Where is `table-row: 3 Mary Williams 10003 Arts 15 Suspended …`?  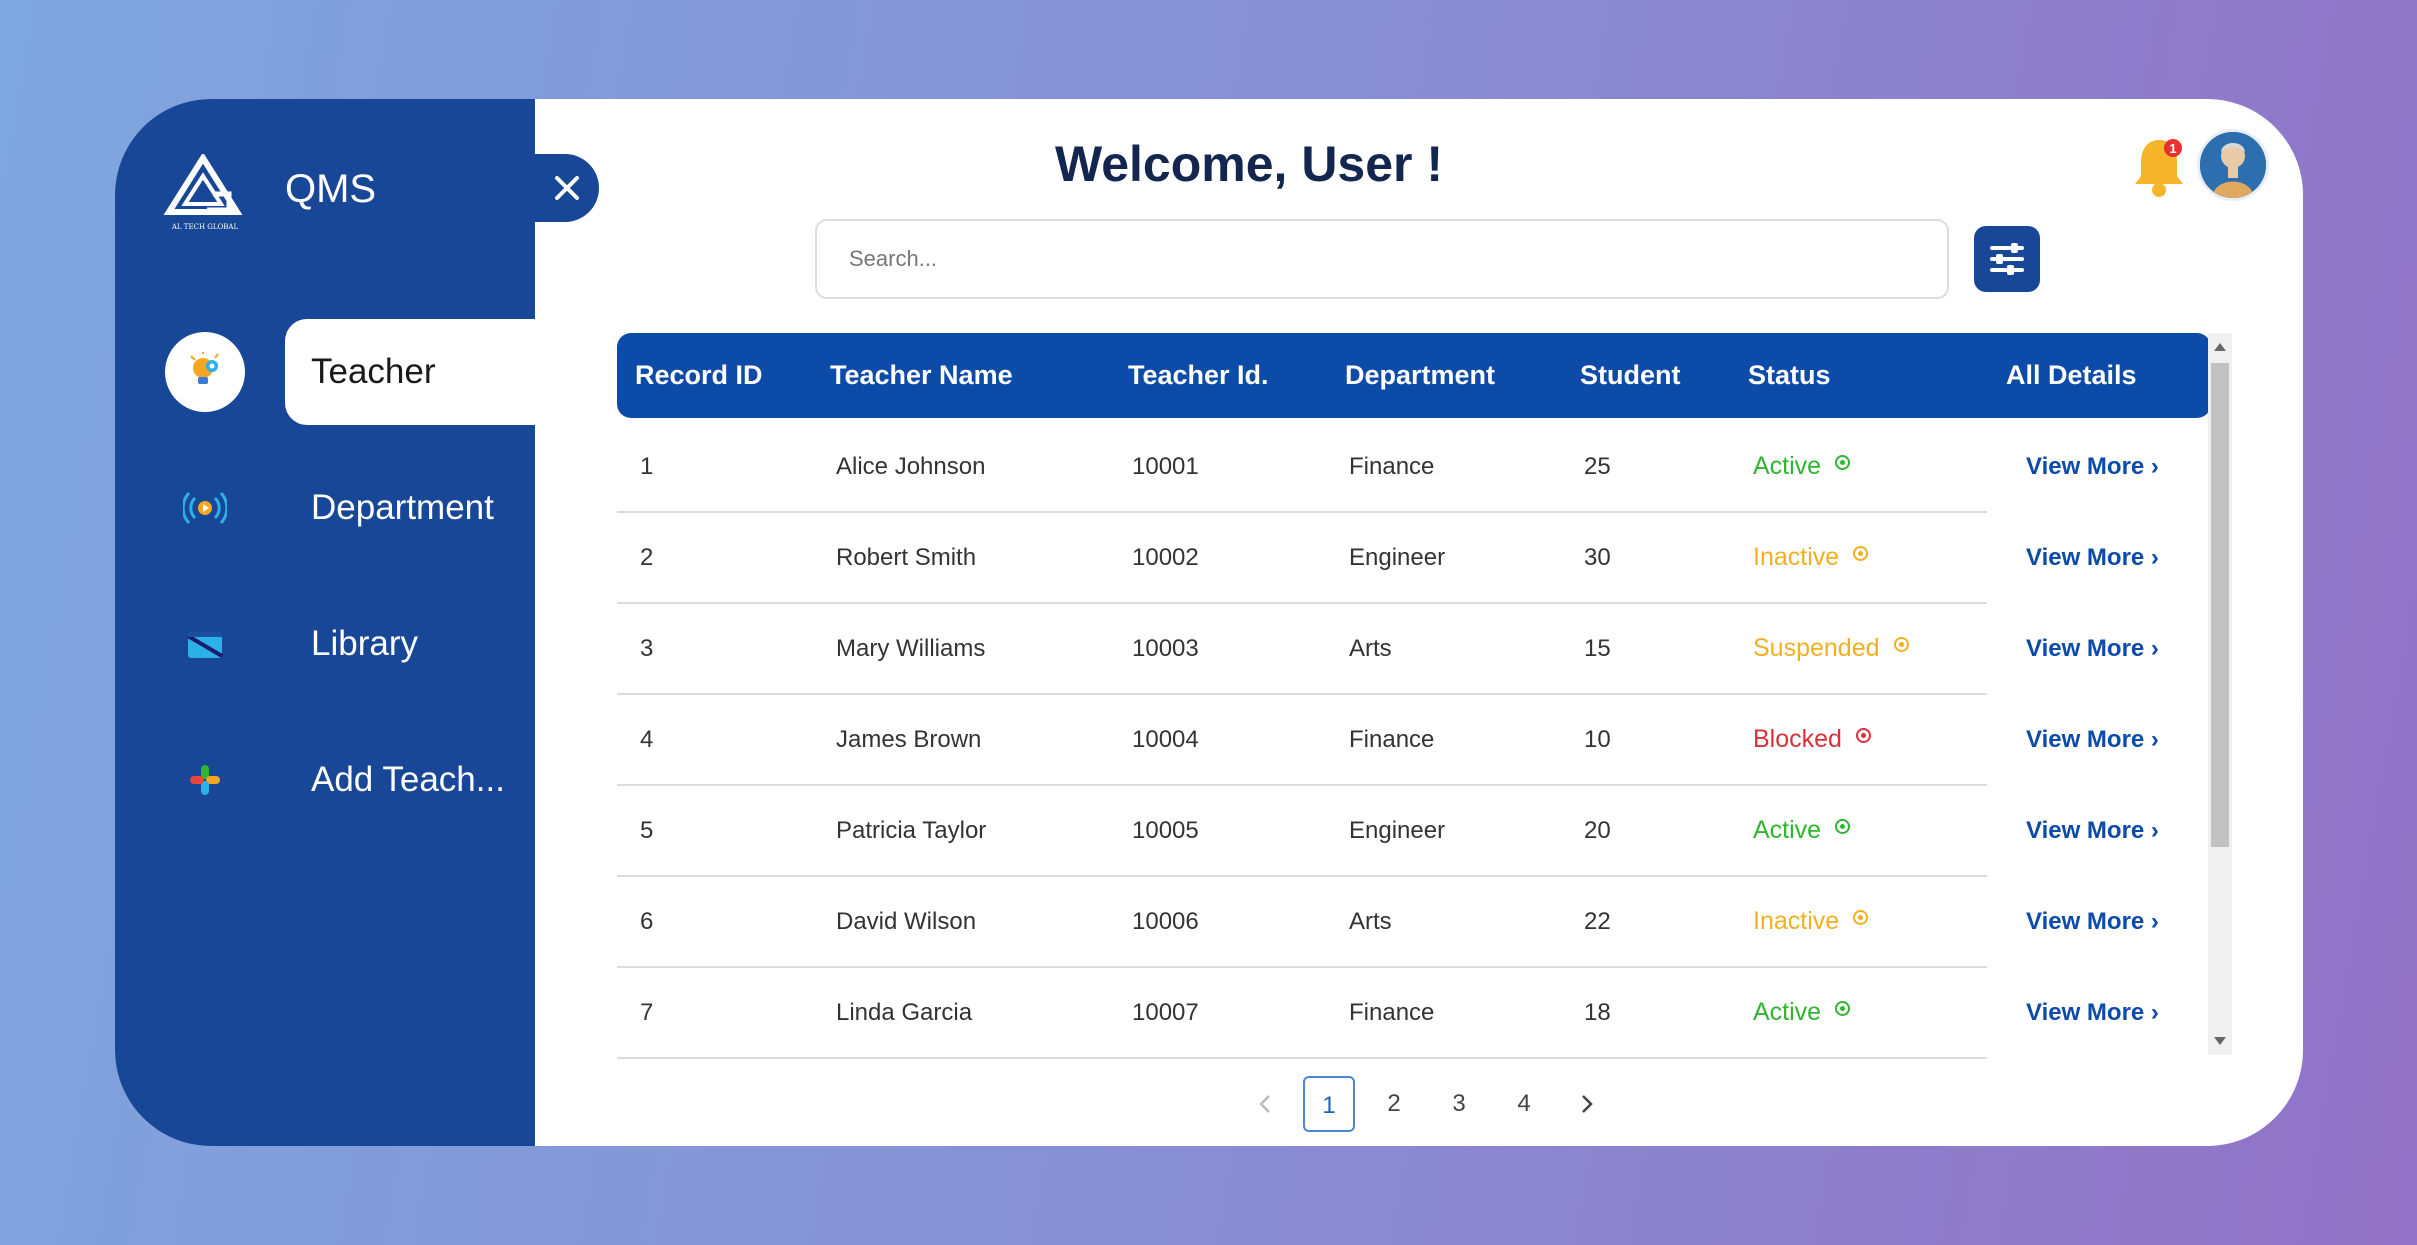 table-row: 3 Mary Williams 10003 Arts 15 Suspended … is located at coordinates (1414, 649).